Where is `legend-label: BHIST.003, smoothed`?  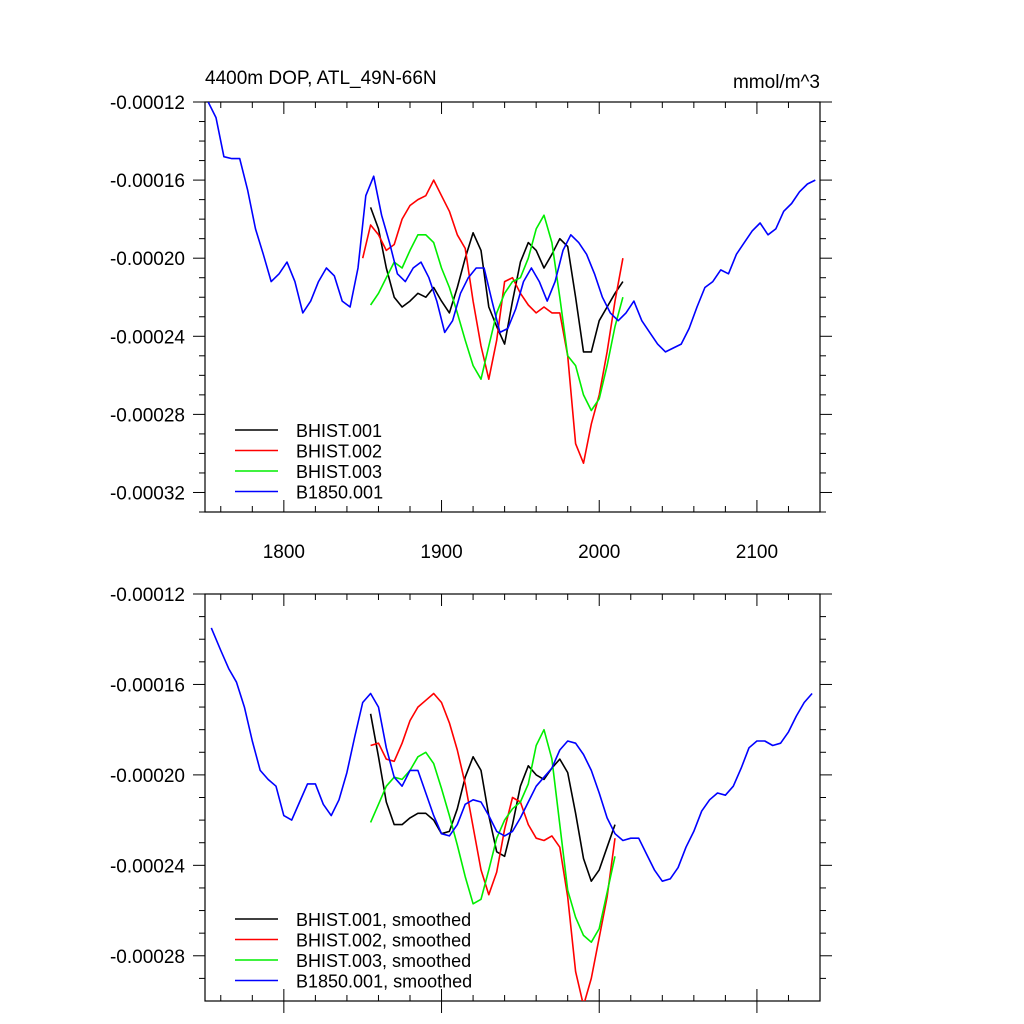
legend-label: BHIST.003, smoothed is located at coordinates (383, 961).